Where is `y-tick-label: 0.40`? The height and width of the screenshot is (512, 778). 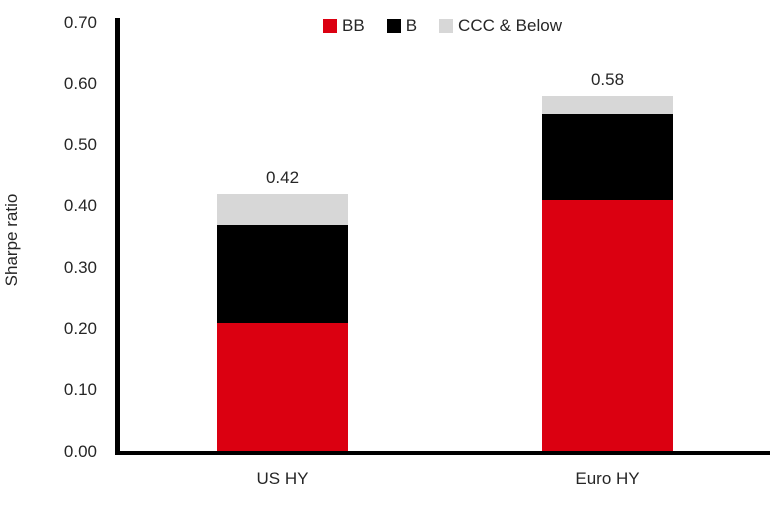 y-tick-label: 0.40 is located at coordinates (80, 206).